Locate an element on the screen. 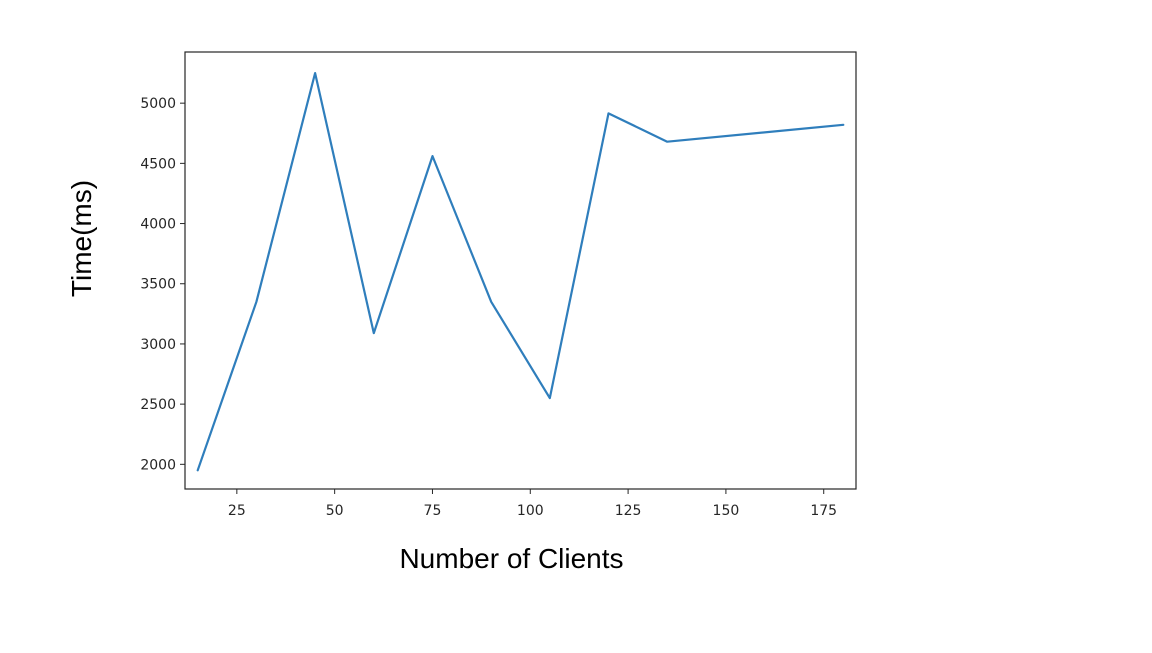  x-tick-label: 25 is located at coordinates (237, 511).